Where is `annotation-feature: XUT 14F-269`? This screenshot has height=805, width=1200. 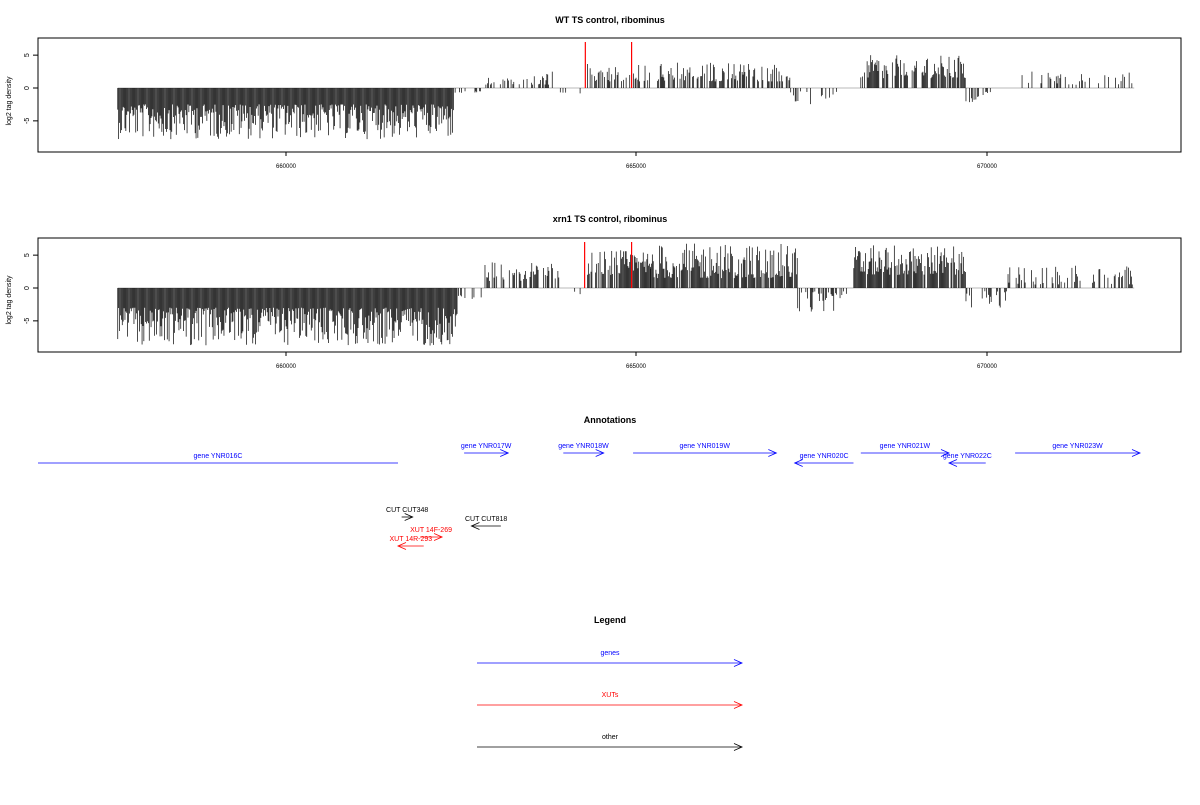
annotation-feature: XUT 14F-269 is located at coordinates (431, 534).